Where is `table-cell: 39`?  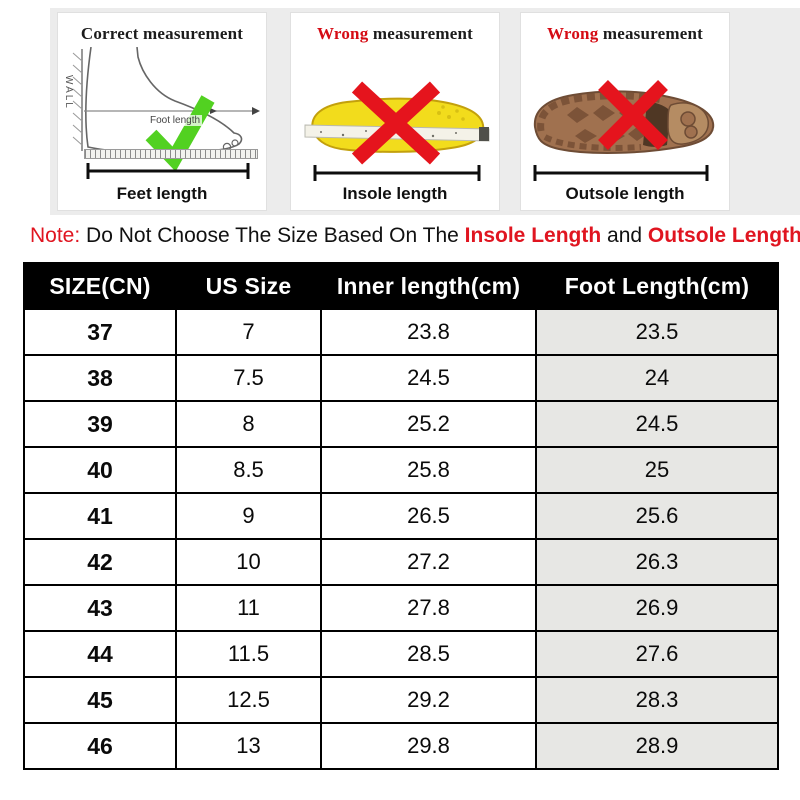
table-cell: 39 is located at coordinates (100, 424).